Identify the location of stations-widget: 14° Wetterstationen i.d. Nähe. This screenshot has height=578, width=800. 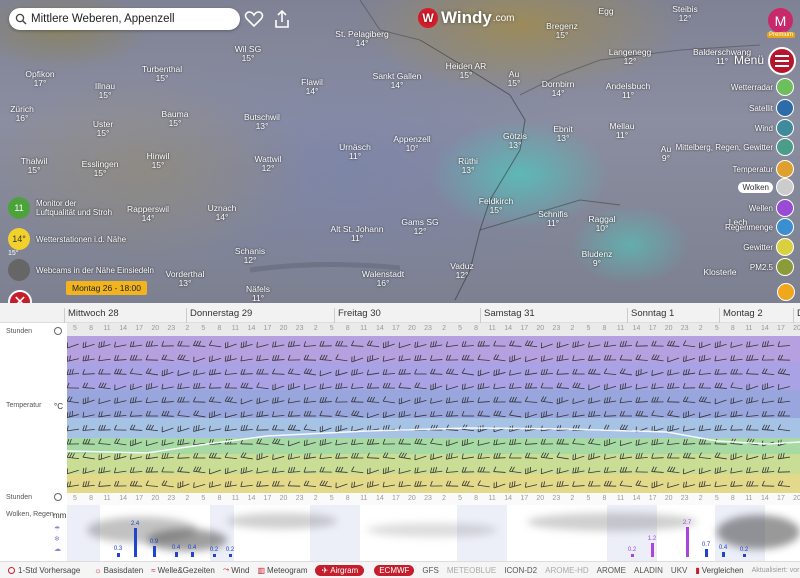
(67, 239).